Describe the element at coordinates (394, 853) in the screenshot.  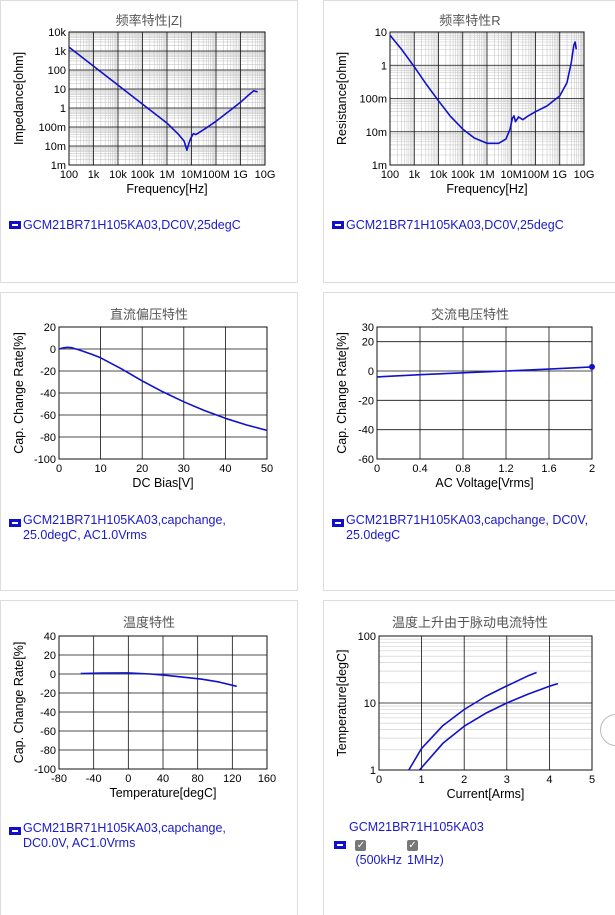
I see `chart-legend-items: ✓ (500kHz ✓ 1MHz)` at that location.